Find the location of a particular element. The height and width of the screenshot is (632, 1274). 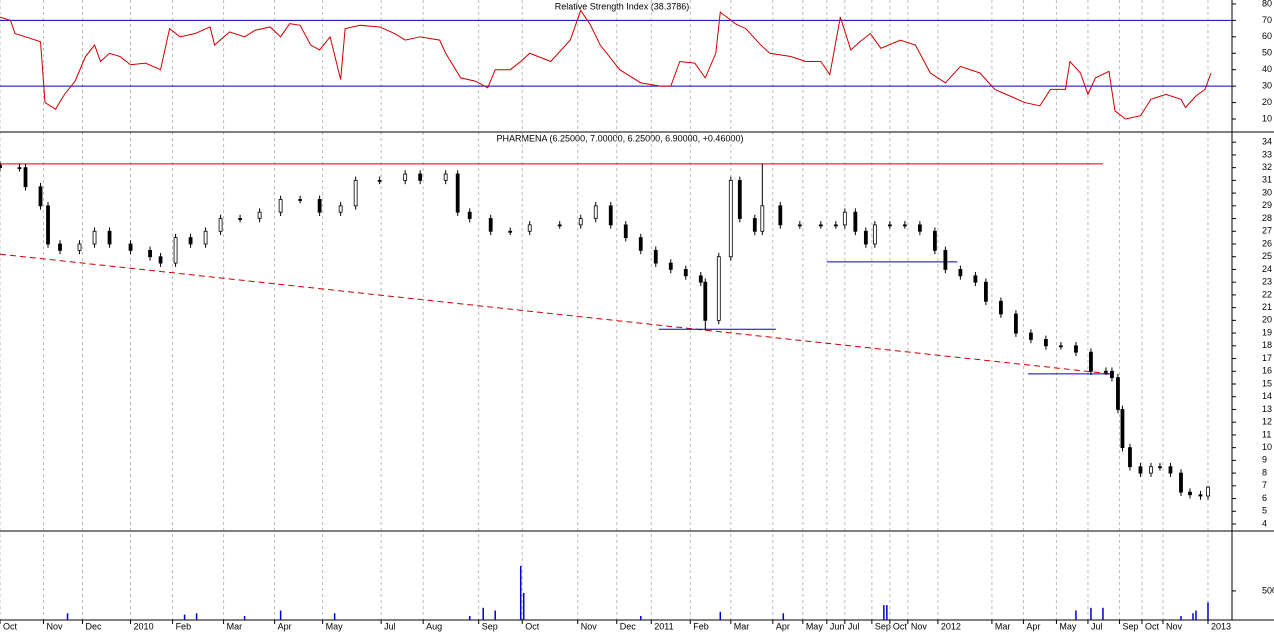

y-tick-label: 26 is located at coordinates (1267, 243).